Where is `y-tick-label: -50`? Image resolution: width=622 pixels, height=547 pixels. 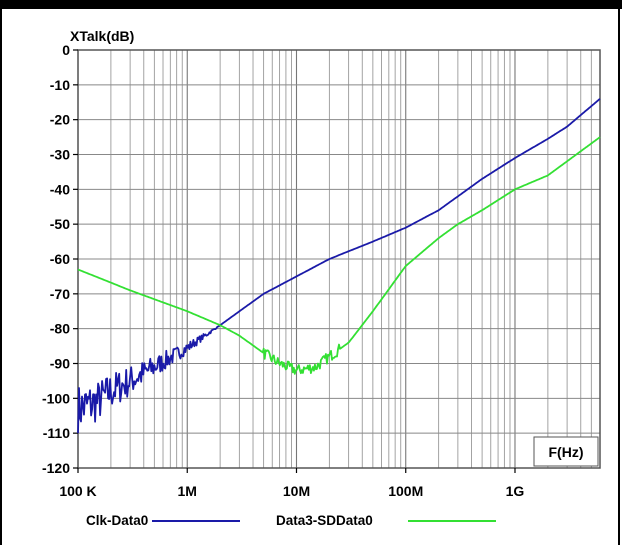 y-tick-label: -50 is located at coordinates (60, 224).